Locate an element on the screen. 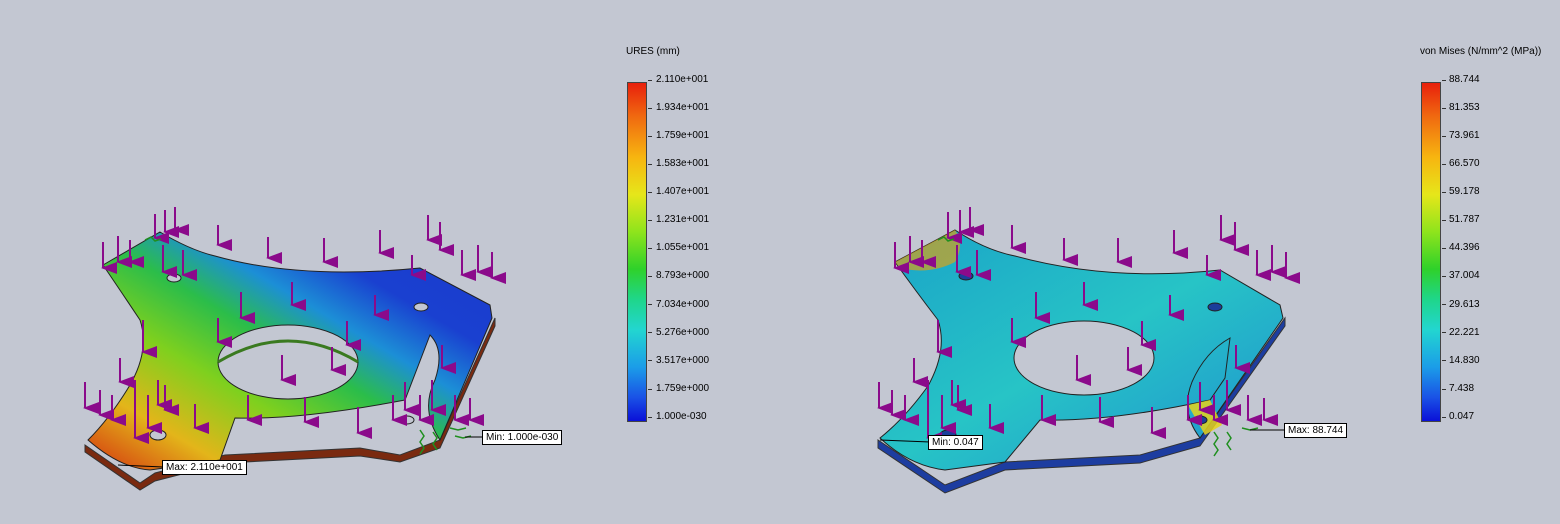  legend-tick-label: 1.759e+000 is located at coordinates (683, 388).